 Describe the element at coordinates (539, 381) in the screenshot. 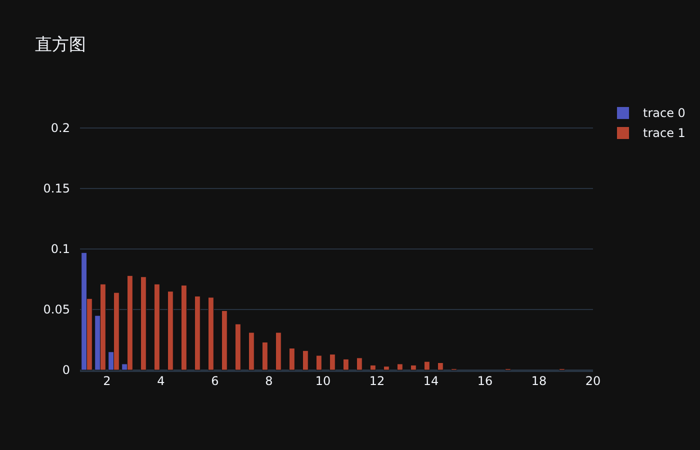

I see `x-tick-label: 18` at that location.